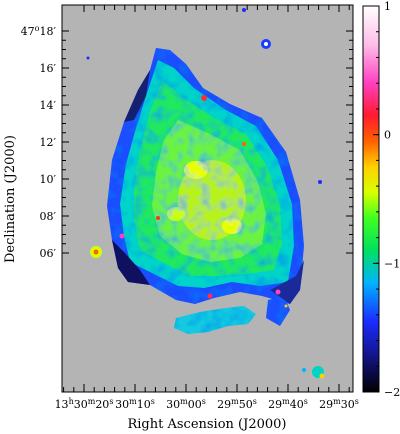 The width and height of the screenshot is (400, 434). I want to click on ra-tick-label: 30m10s, so click(135, 404).